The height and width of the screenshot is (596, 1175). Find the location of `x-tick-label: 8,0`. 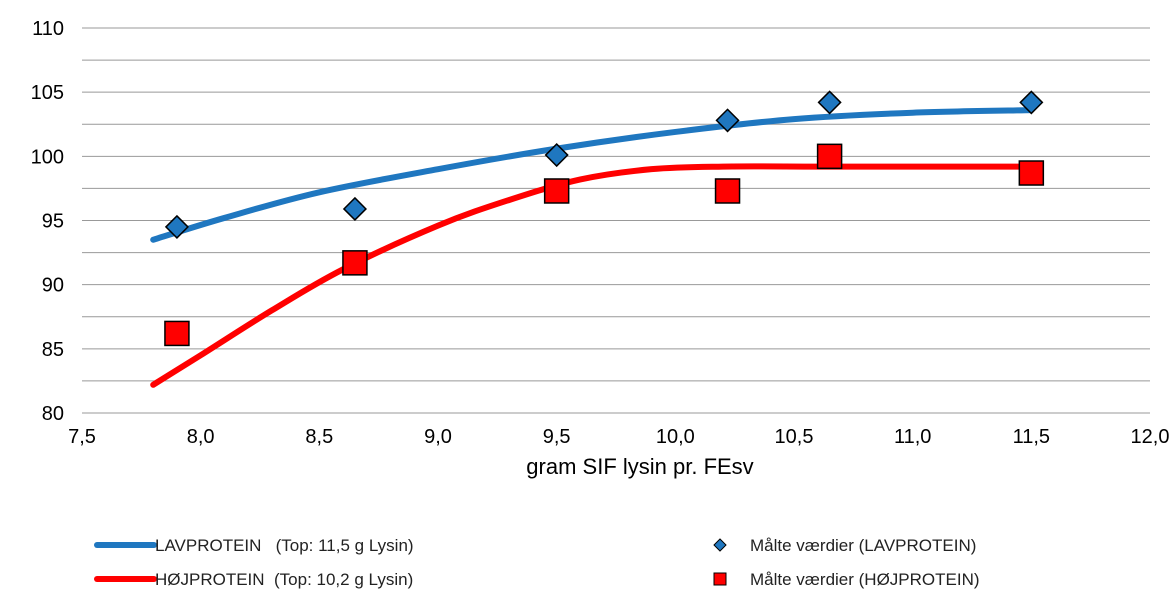

x-tick-label: 8,0 is located at coordinates (201, 437).